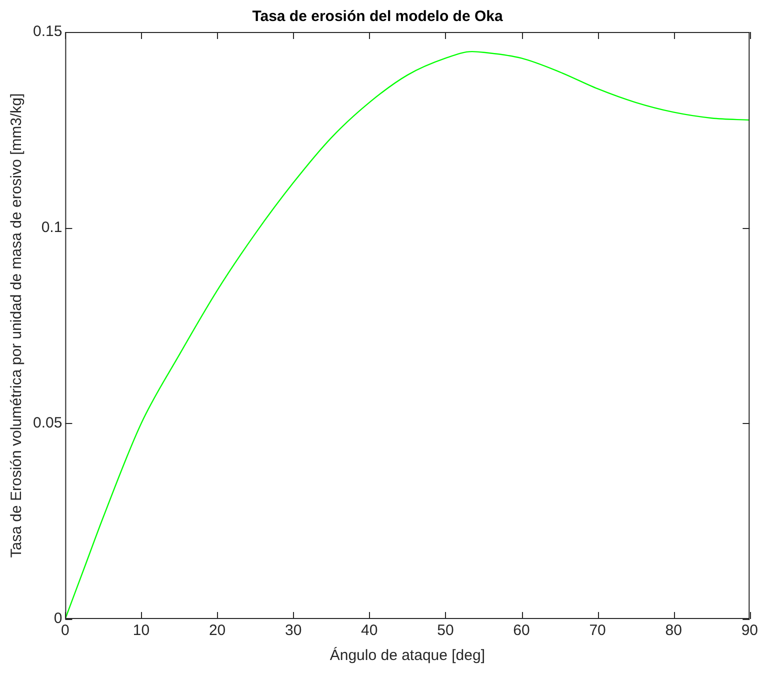  I want to click on y-tick-label: 0.15, so click(47, 31).